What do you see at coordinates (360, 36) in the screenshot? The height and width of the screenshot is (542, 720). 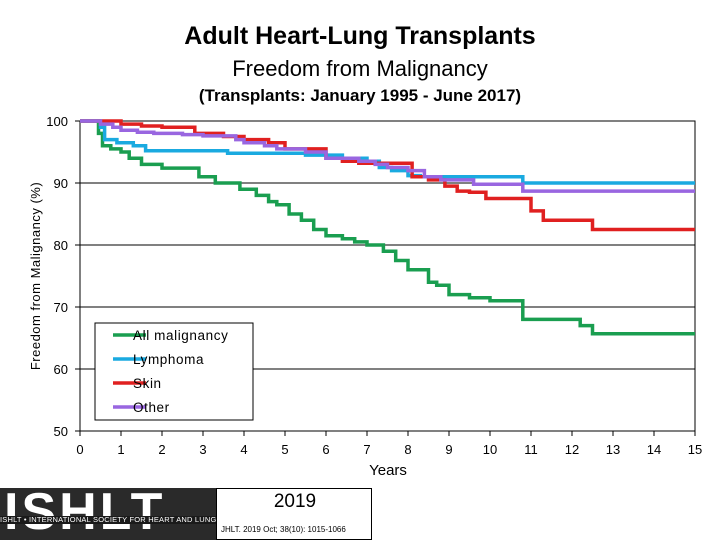 I see `chart-title: Adult Heart-Lung Transplants` at bounding box center [360, 36].